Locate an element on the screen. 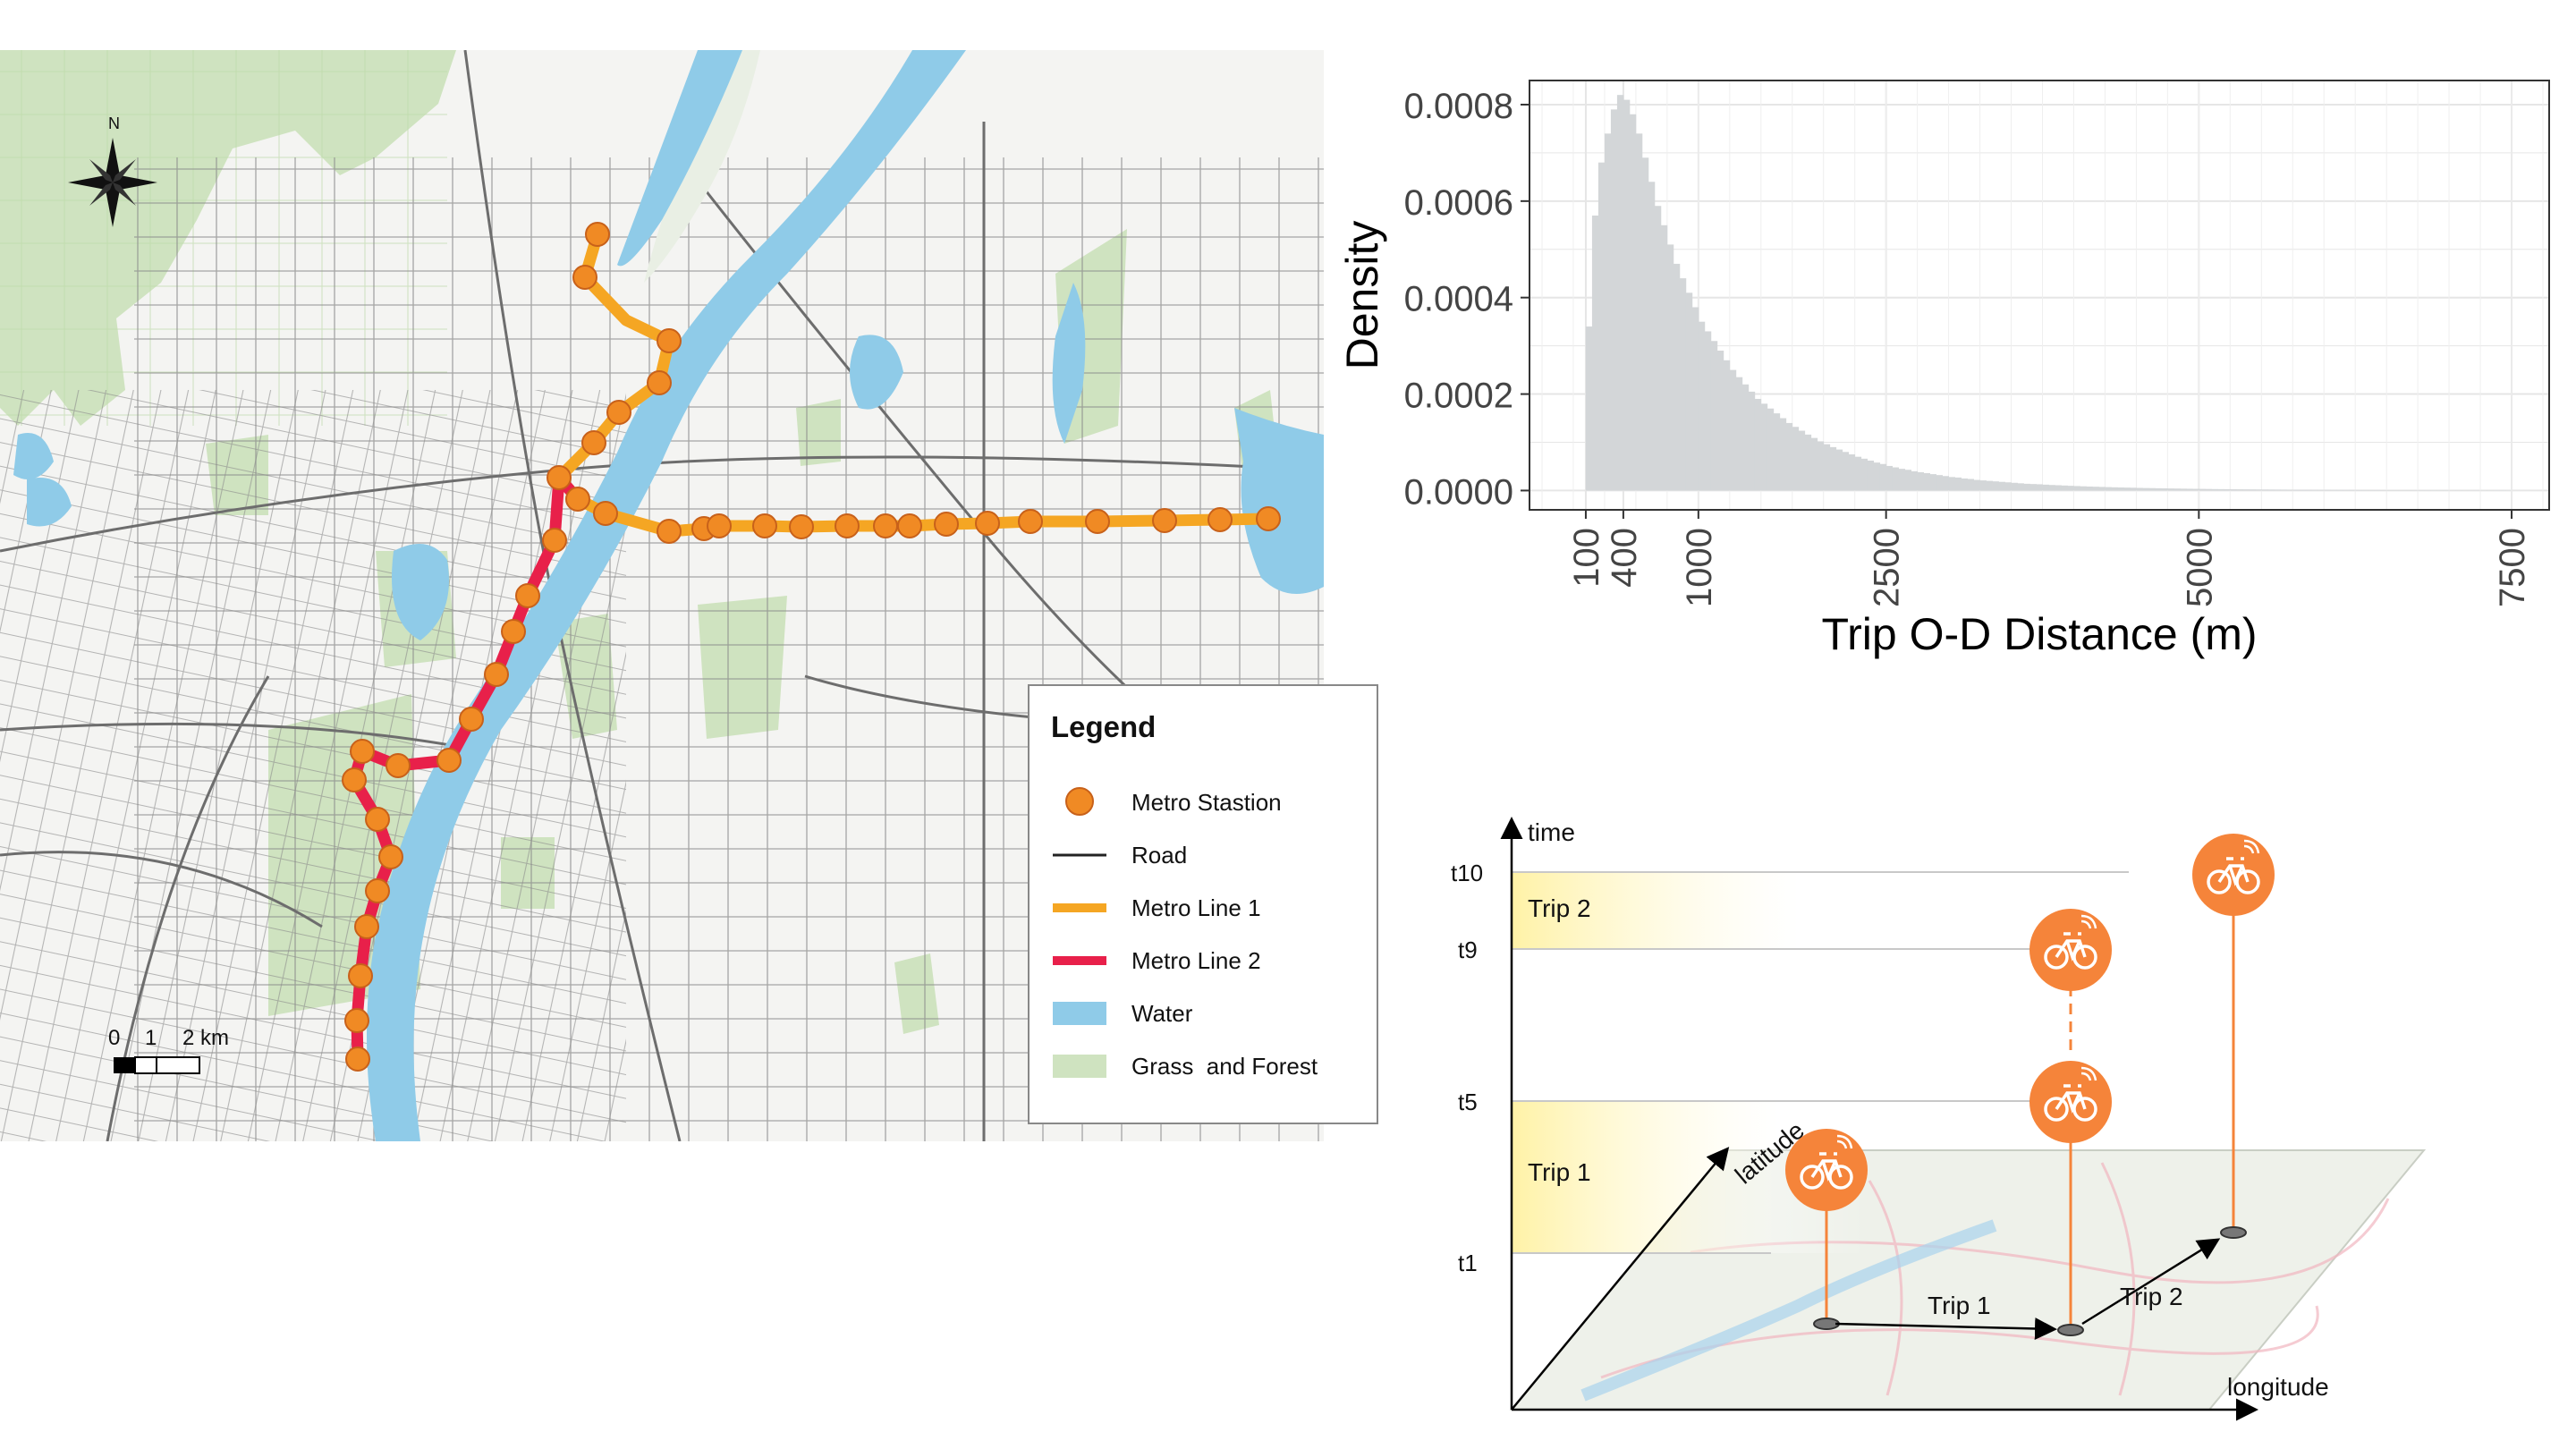 Image resolution: width=2576 pixels, height=1449 pixels. water-legend-icon is located at coordinates (1079, 1013).